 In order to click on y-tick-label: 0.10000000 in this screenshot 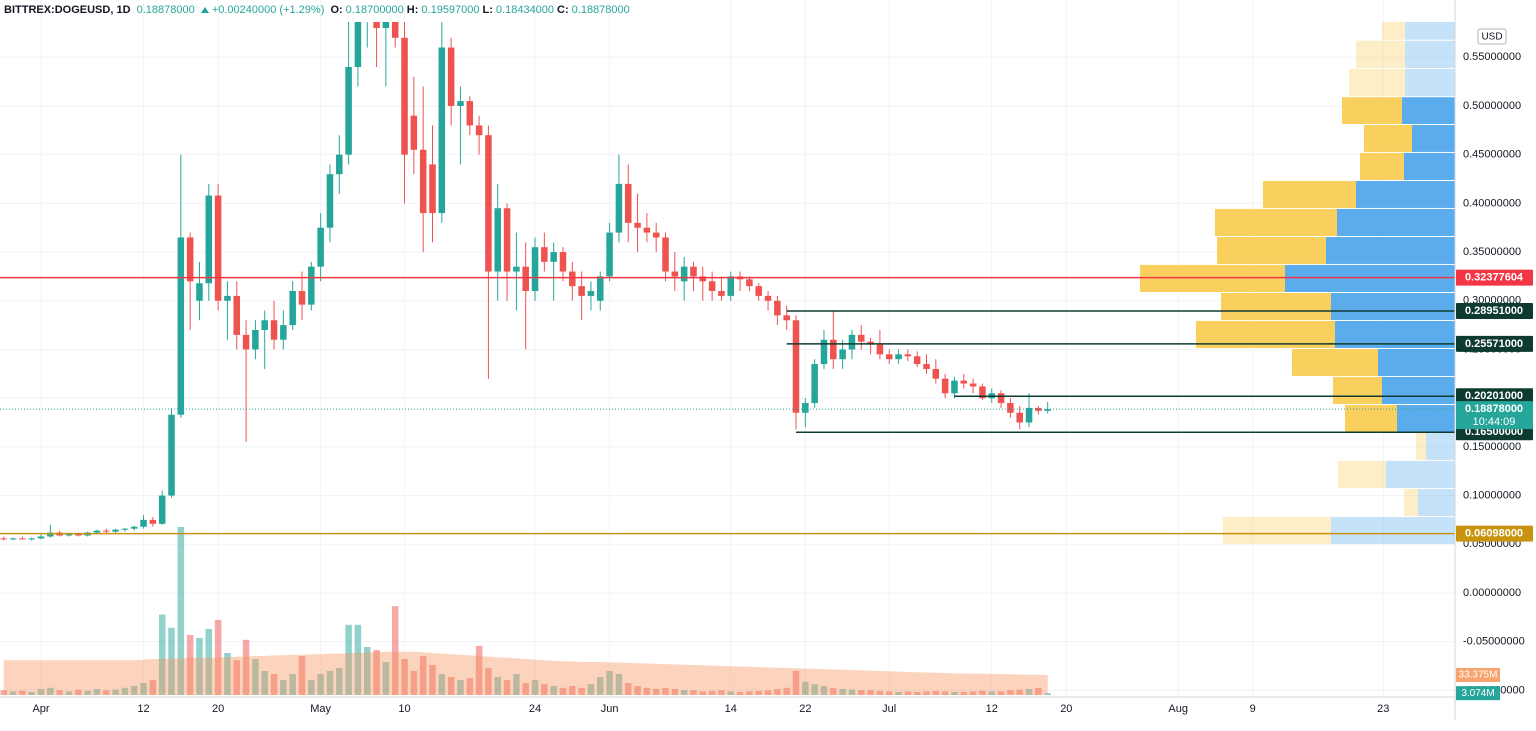, I will do `click(1492, 495)`.